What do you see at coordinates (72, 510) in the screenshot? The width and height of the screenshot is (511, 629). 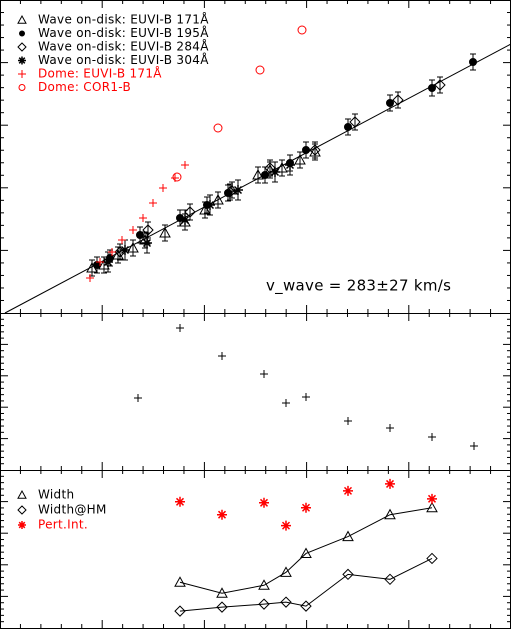 I see `legend-label: Width@HM` at bounding box center [72, 510].